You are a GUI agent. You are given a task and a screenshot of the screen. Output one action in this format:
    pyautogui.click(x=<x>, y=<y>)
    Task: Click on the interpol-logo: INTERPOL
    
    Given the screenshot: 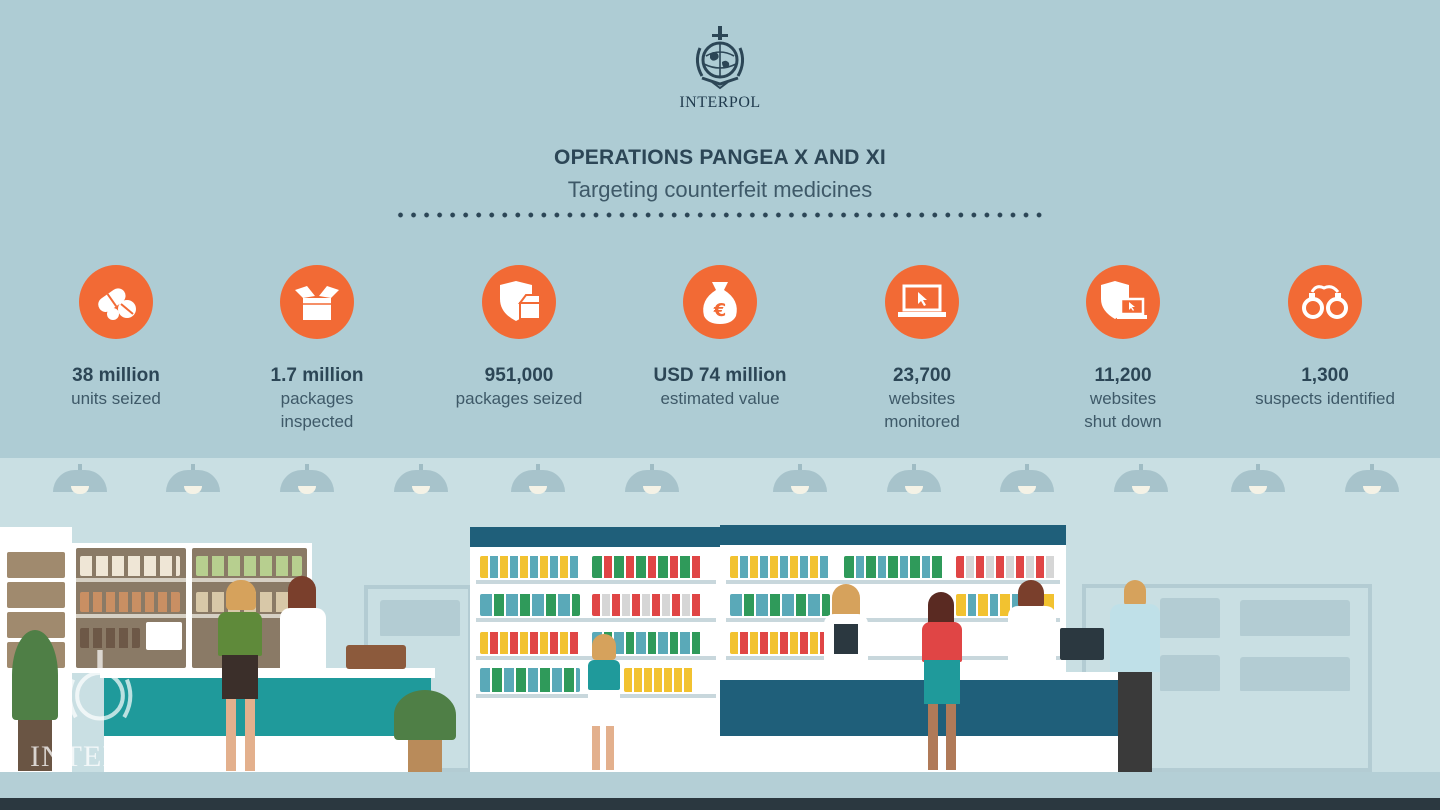 What is the action you would take?
    pyautogui.click(x=720, y=69)
    